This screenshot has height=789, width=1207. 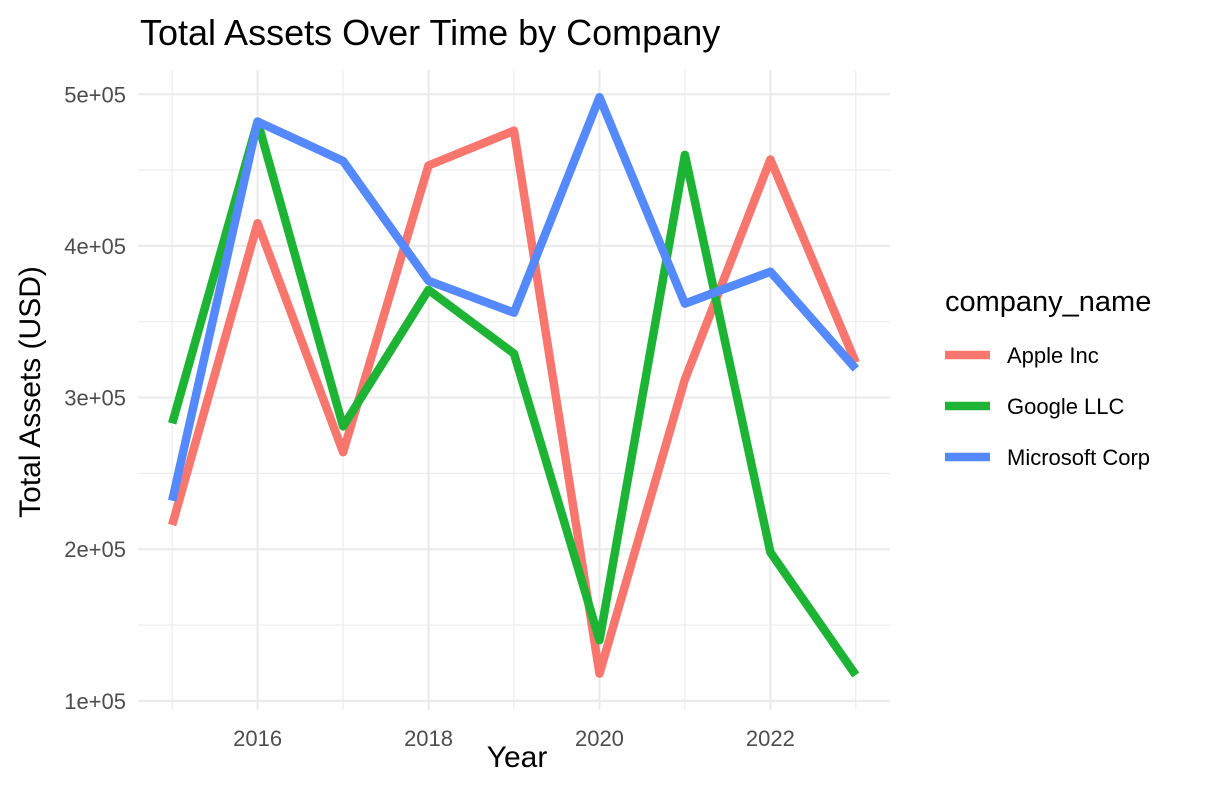 I want to click on x-axis-ticks: 2016 2018 2020 2022, so click(x=514, y=738).